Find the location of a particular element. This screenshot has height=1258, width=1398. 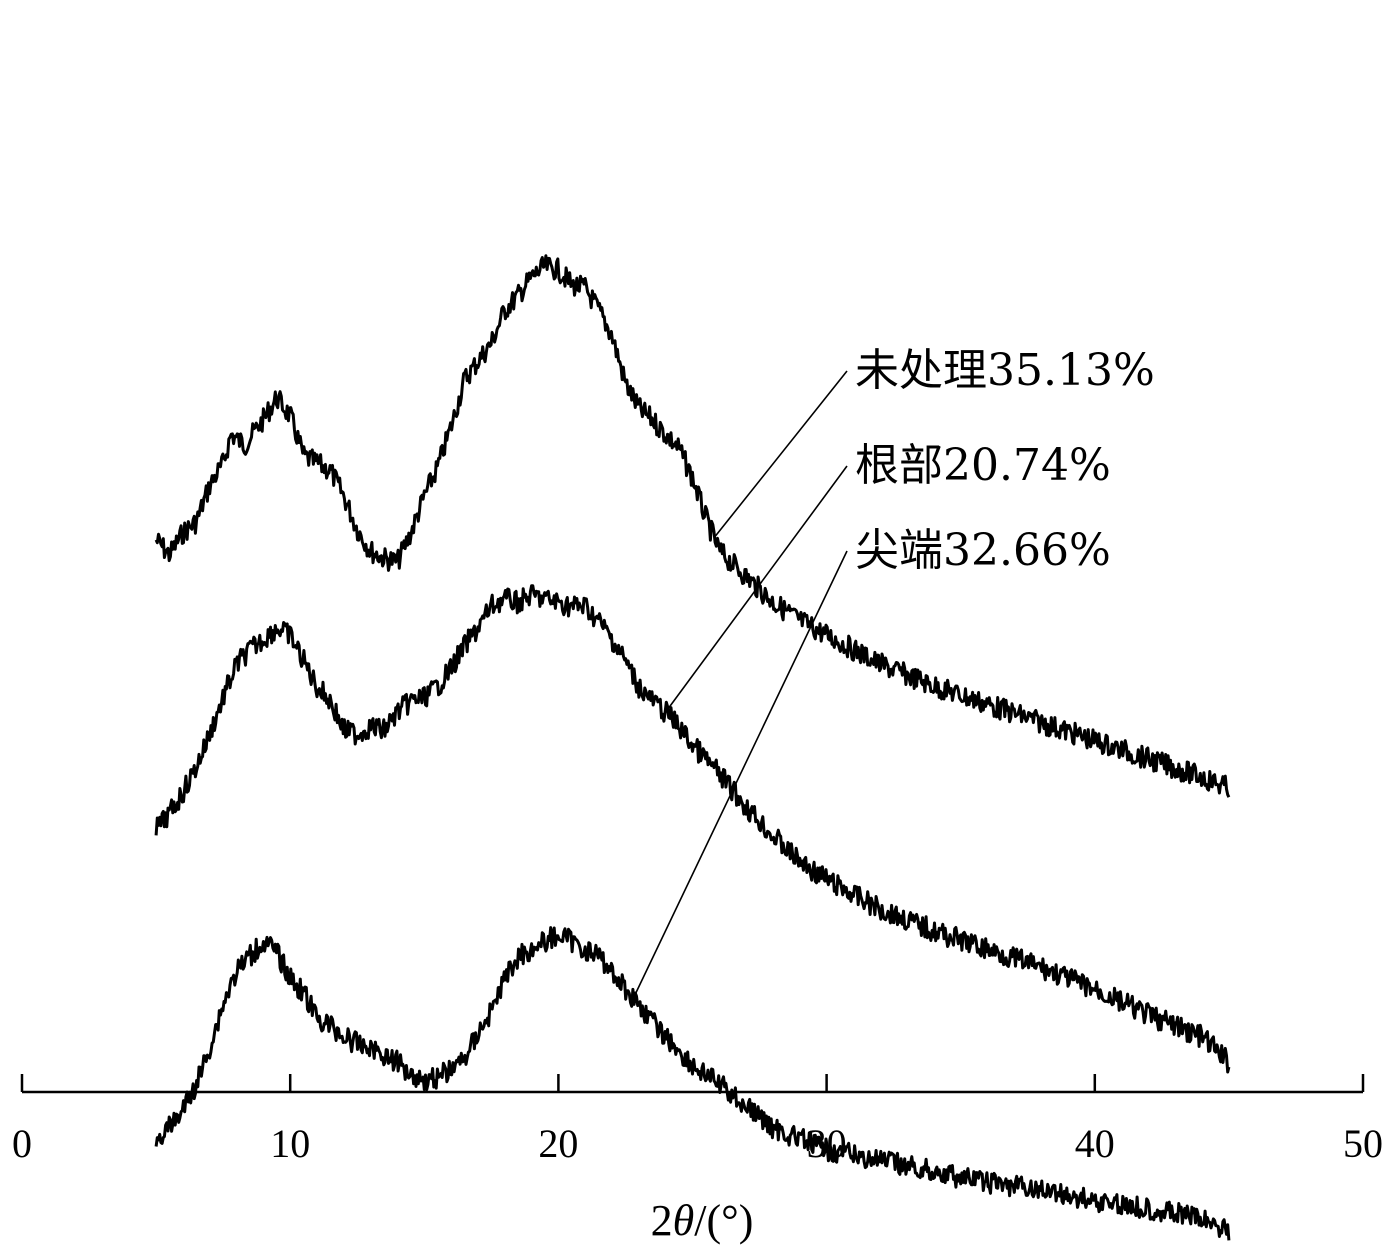

x-tick-label: 50 is located at coordinates (1363, 1143).